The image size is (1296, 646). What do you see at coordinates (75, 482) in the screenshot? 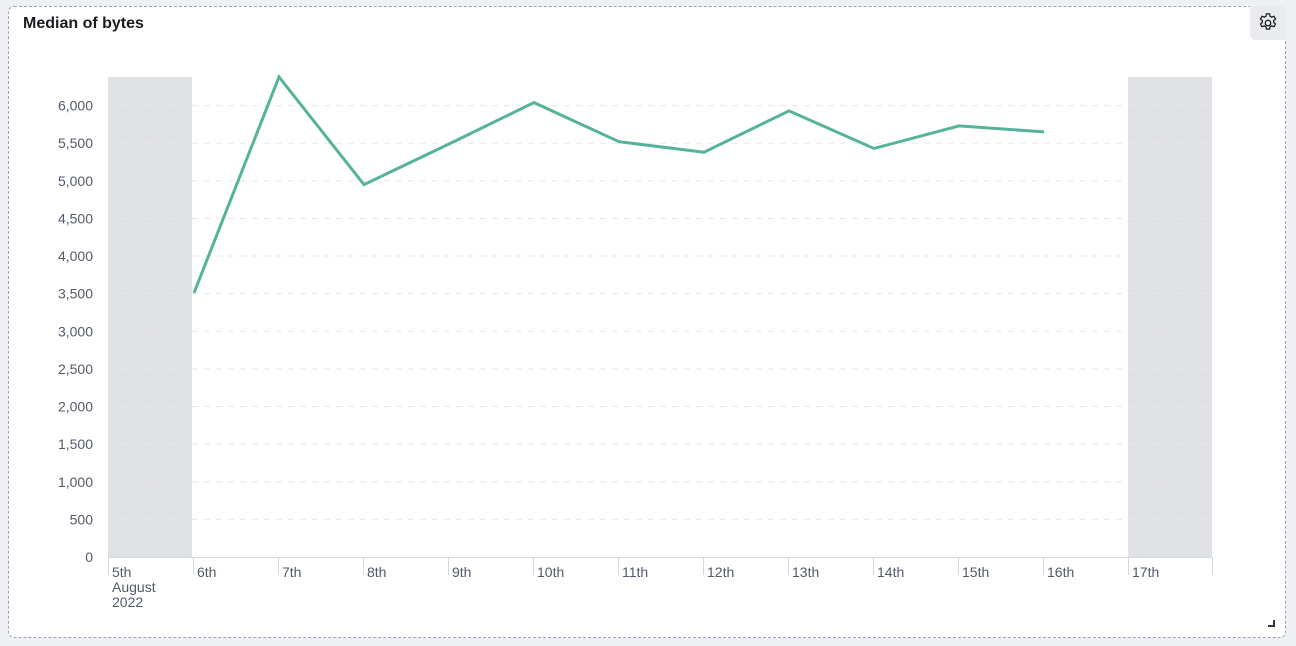
I see `y-tick-label: 1,000` at bounding box center [75, 482].